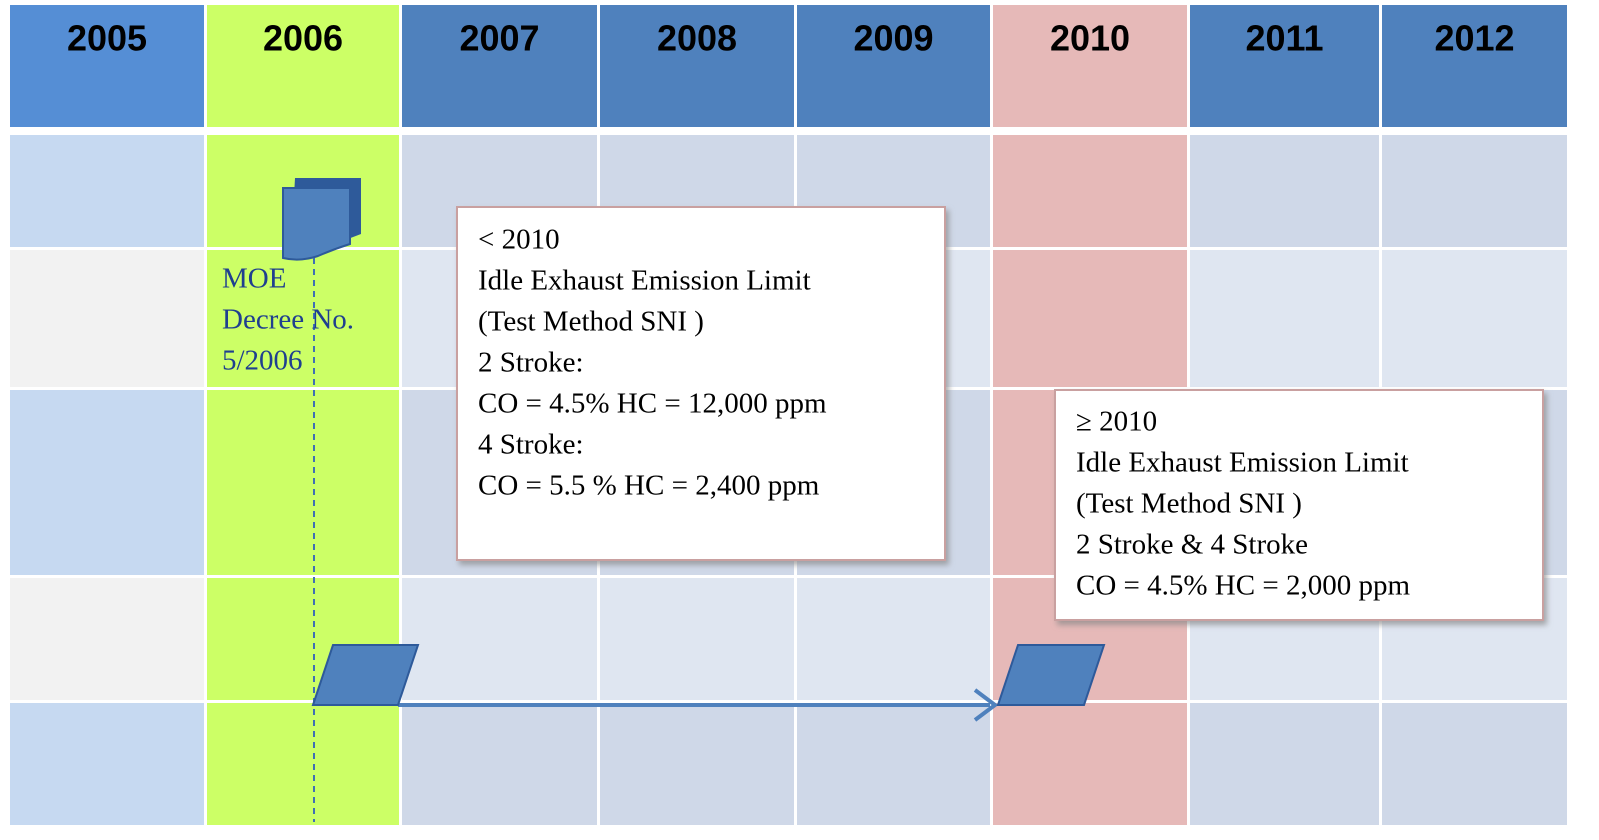  What do you see at coordinates (1090, 38) in the screenshot?
I see `year-label: 2010` at bounding box center [1090, 38].